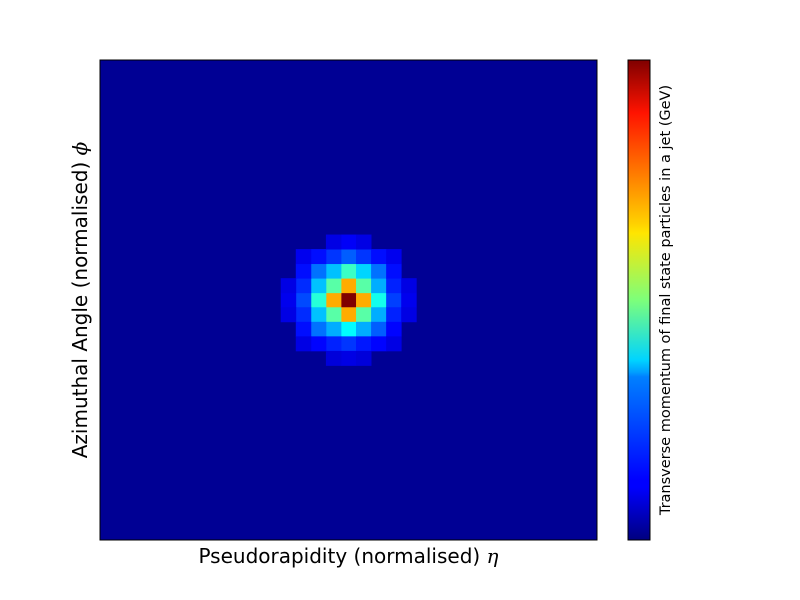  What do you see at coordinates (339, 556) in the screenshot?
I see `x-axis-label-text: Pseudorapidity (normalised)` at bounding box center [339, 556].